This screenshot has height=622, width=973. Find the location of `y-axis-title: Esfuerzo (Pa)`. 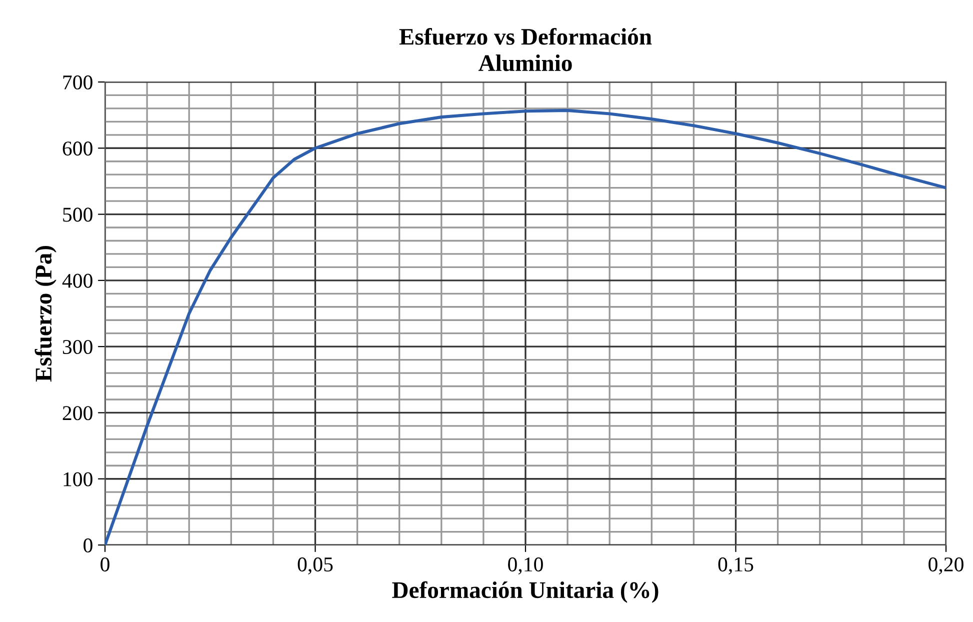

y-axis-title: Esfuerzo (Pa) is located at coordinates (45, 314).